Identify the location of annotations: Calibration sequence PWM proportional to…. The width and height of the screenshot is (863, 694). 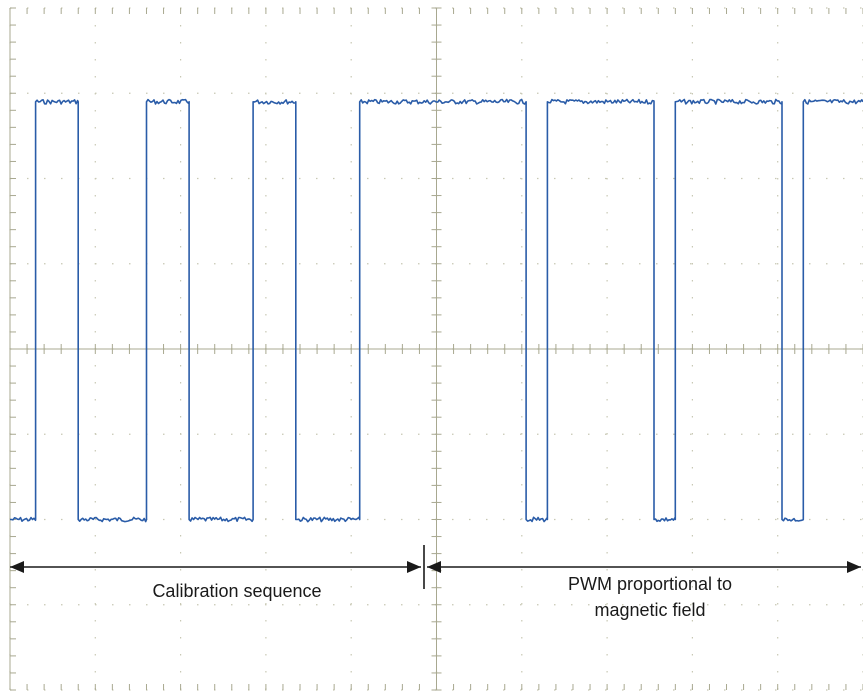
(435, 582).